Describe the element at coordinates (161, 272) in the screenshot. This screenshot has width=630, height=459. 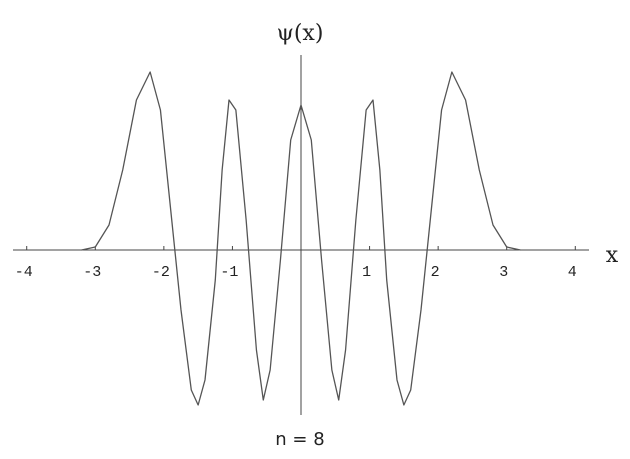
I see `x-tick-label: -2` at that location.